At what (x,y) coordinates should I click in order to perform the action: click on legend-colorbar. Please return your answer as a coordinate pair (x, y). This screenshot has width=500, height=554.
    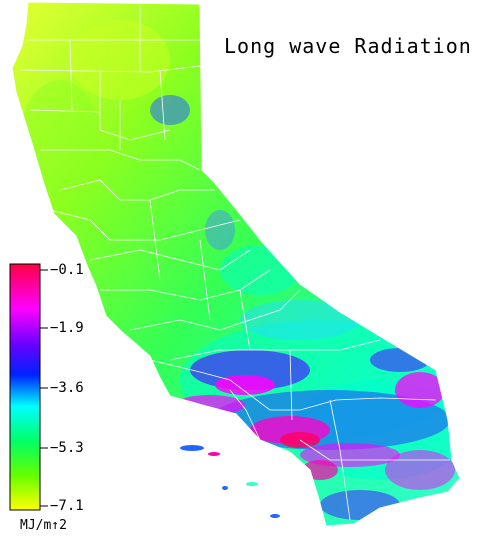
    Looking at the image, I should click on (25, 387).